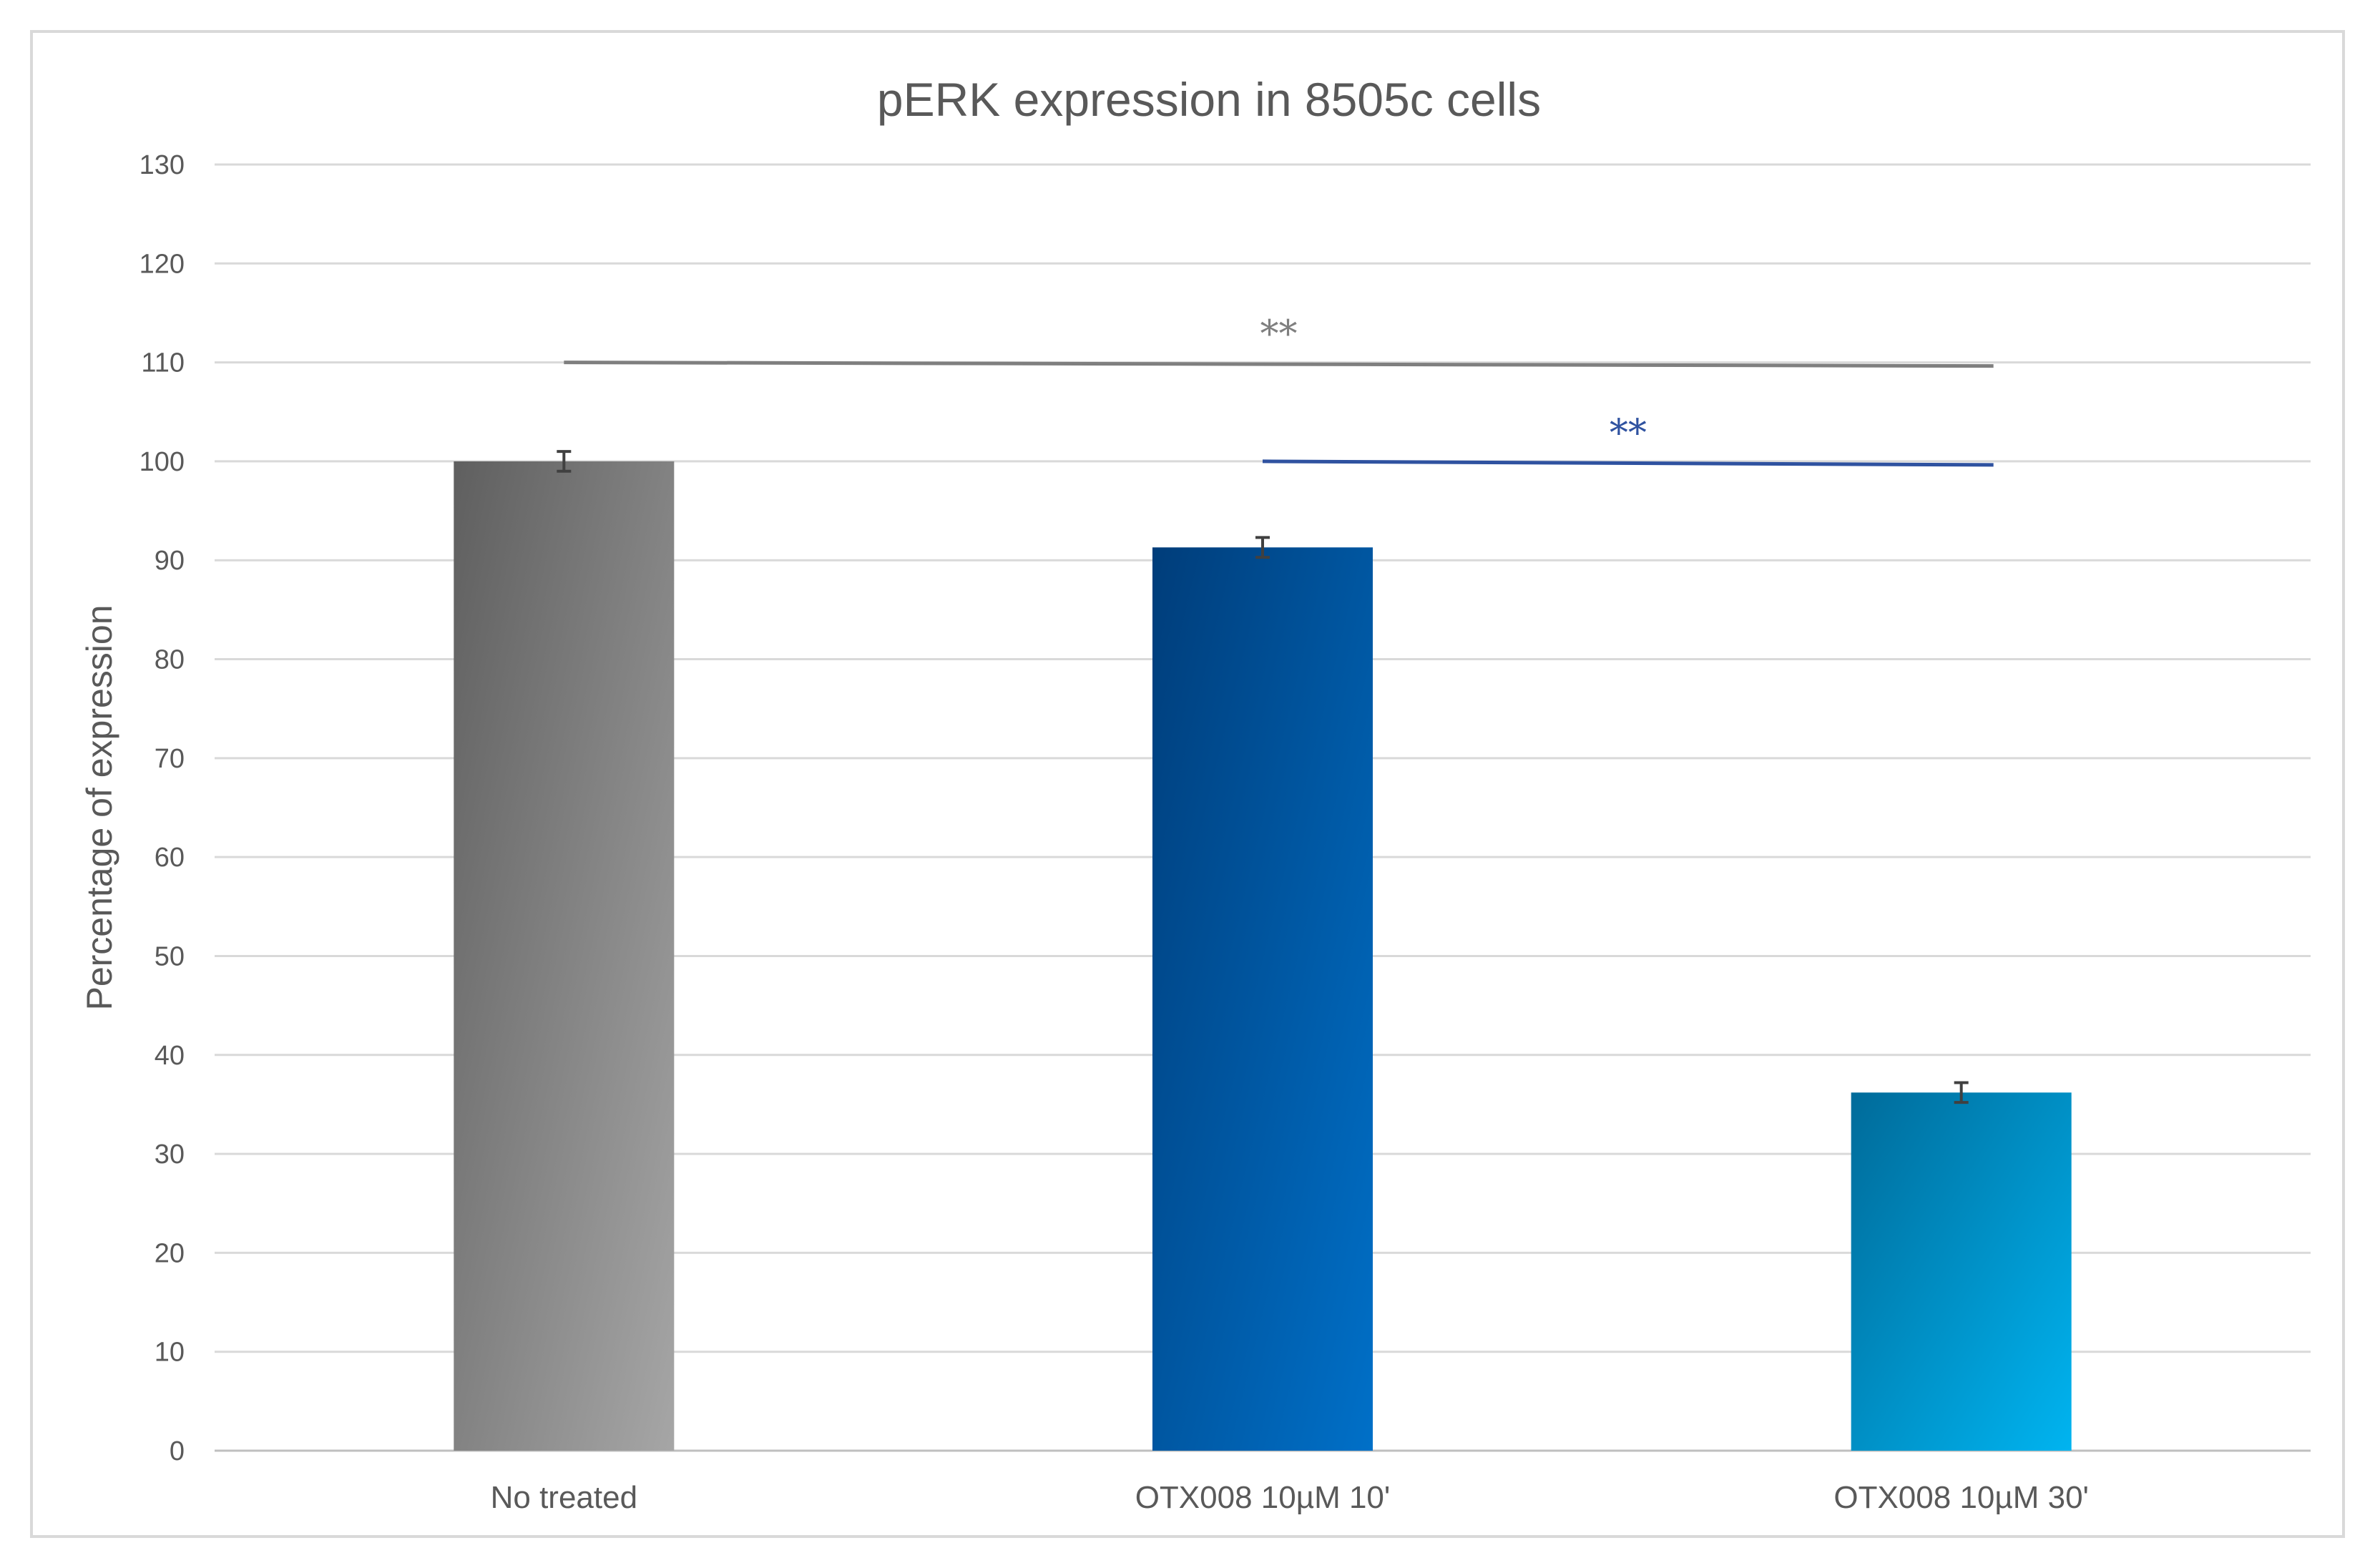  Describe the element at coordinates (1279, 390) in the screenshot. I see `significance-annotations: ** **` at that location.